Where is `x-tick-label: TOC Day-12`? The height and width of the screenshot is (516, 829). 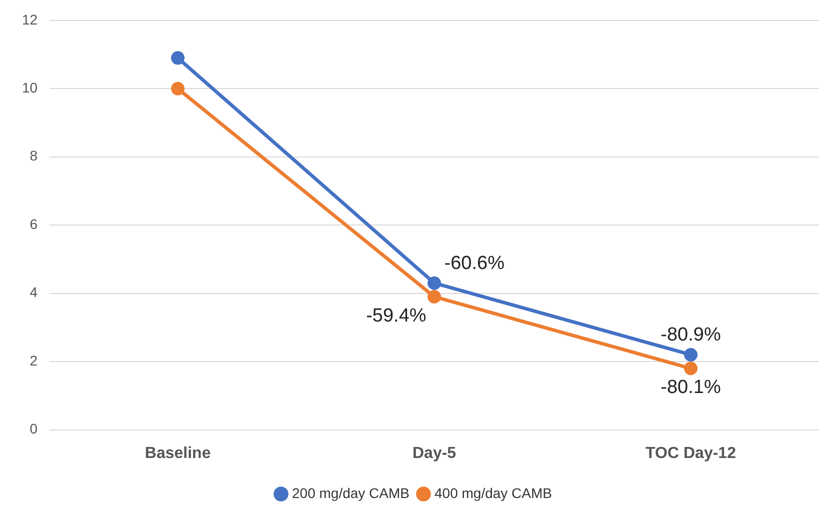 x-tick-label: TOC Day-12 is located at coordinates (691, 453).